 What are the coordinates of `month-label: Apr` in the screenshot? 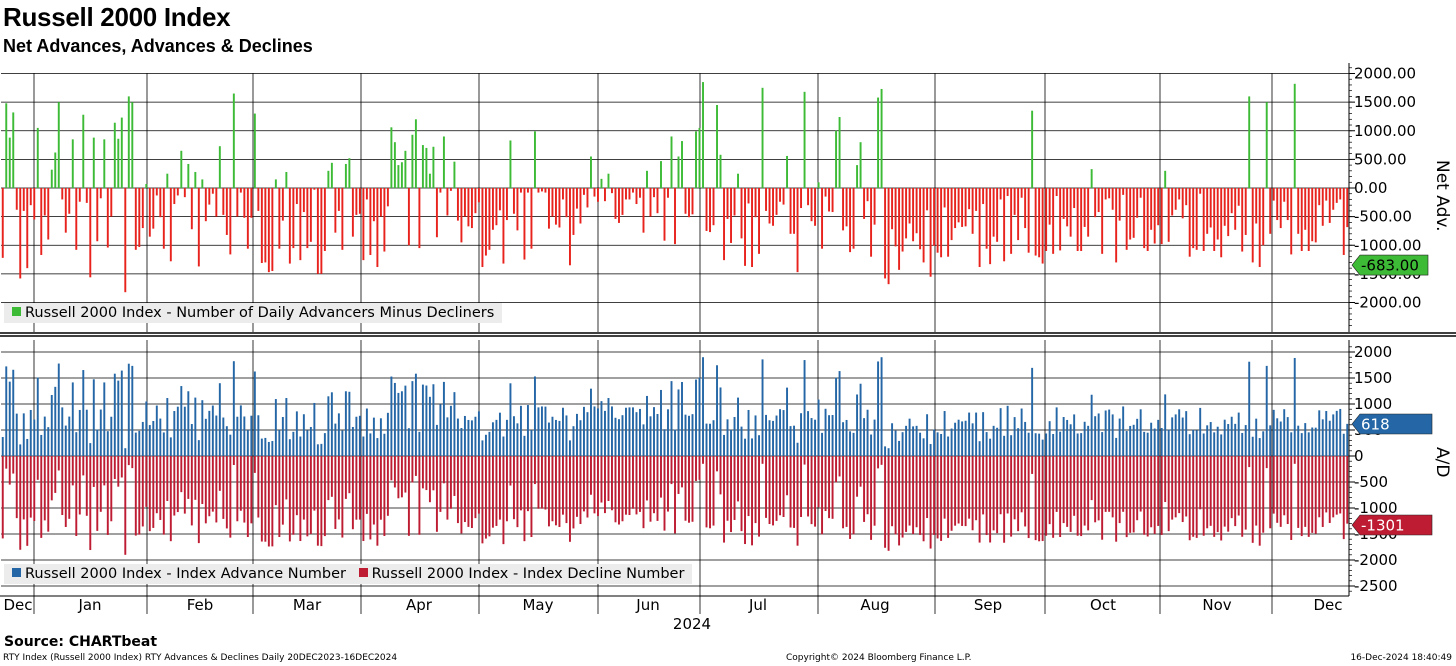 It's located at (419, 605).